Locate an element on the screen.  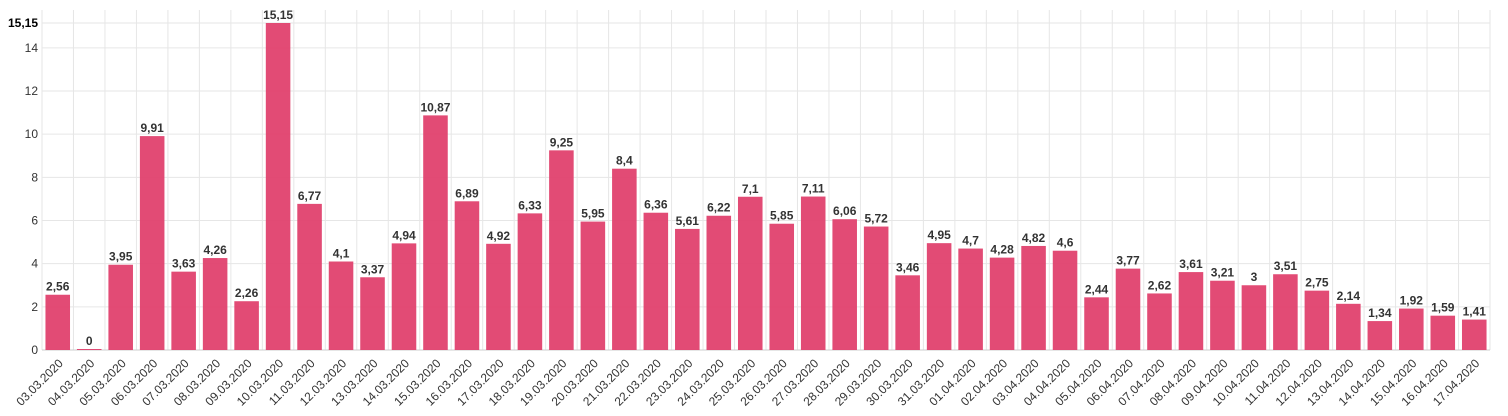
data-label: 15,15 is located at coordinates (278, 15).